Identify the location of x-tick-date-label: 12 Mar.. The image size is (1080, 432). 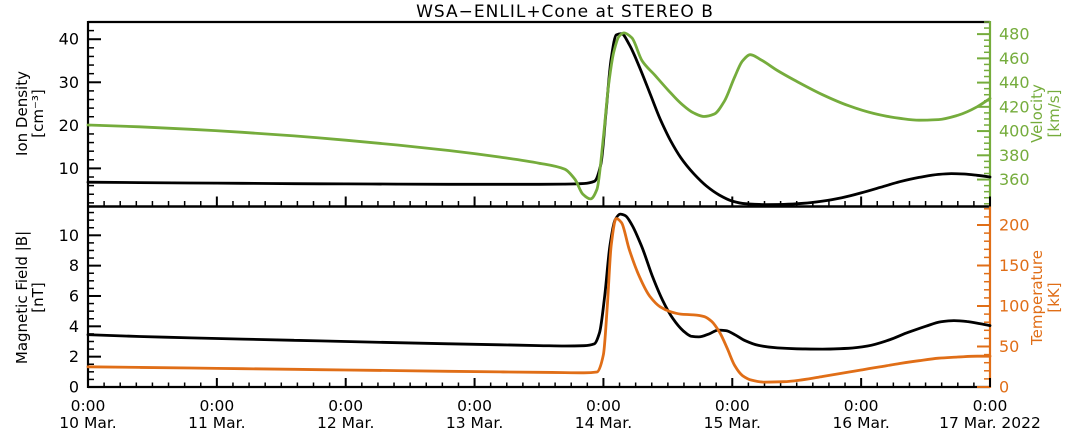
(345, 423).